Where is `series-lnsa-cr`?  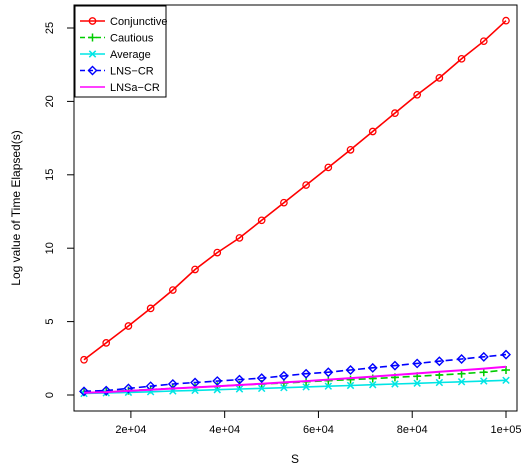 series-lnsa-cr is located at coordinates (295, 379).